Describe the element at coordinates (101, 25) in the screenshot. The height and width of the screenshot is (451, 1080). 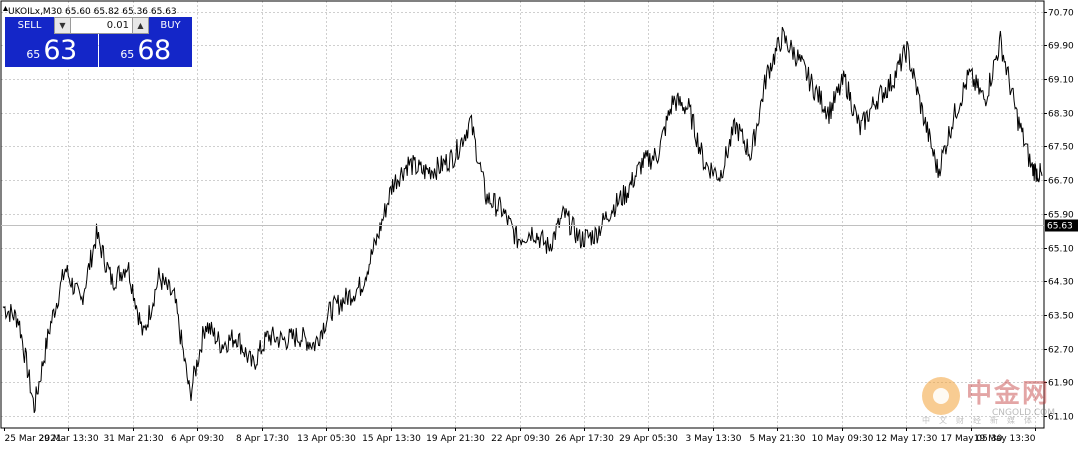
I see `lot-size-input: 0.01` at that location.